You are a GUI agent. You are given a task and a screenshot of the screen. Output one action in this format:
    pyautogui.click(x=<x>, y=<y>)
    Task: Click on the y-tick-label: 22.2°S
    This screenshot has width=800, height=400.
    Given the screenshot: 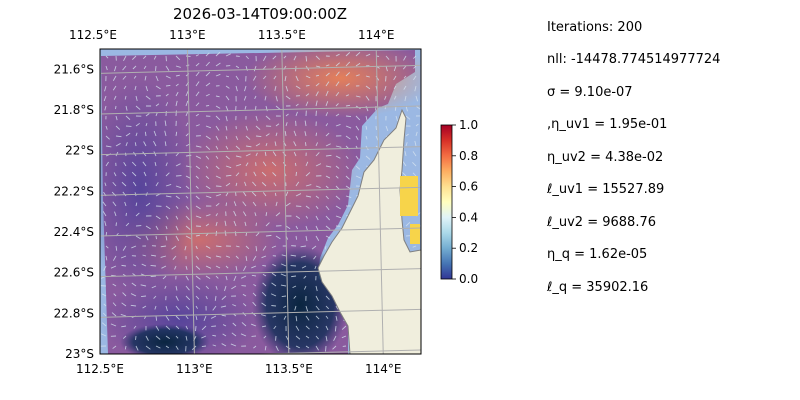 What is the action you would take?
    pyautogui.click(x=74, y=191)
    